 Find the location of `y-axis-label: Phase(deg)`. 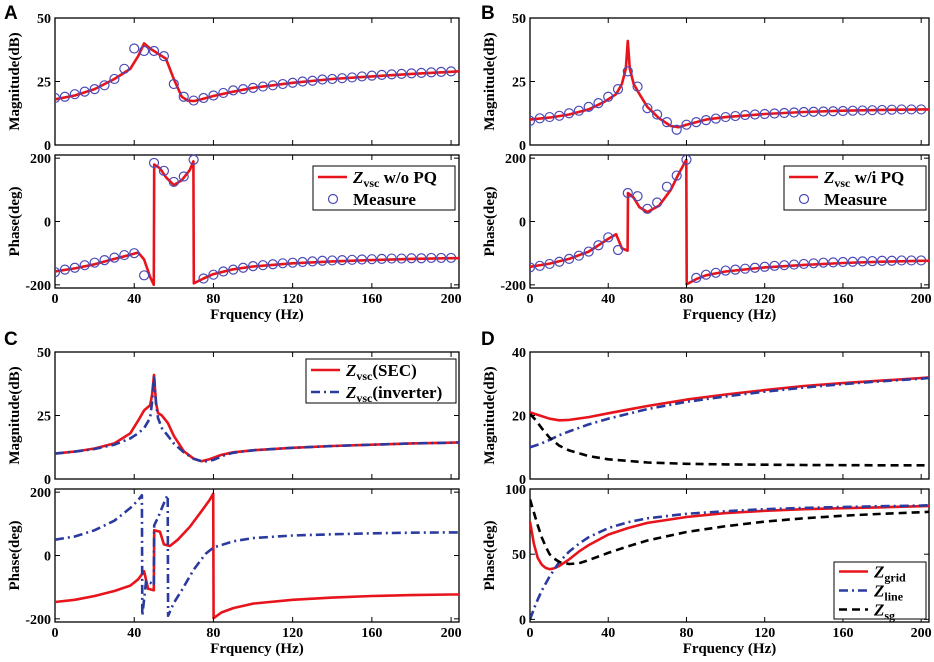

y-axis-label: Phase(deg) is located at coordinates (490, 222).